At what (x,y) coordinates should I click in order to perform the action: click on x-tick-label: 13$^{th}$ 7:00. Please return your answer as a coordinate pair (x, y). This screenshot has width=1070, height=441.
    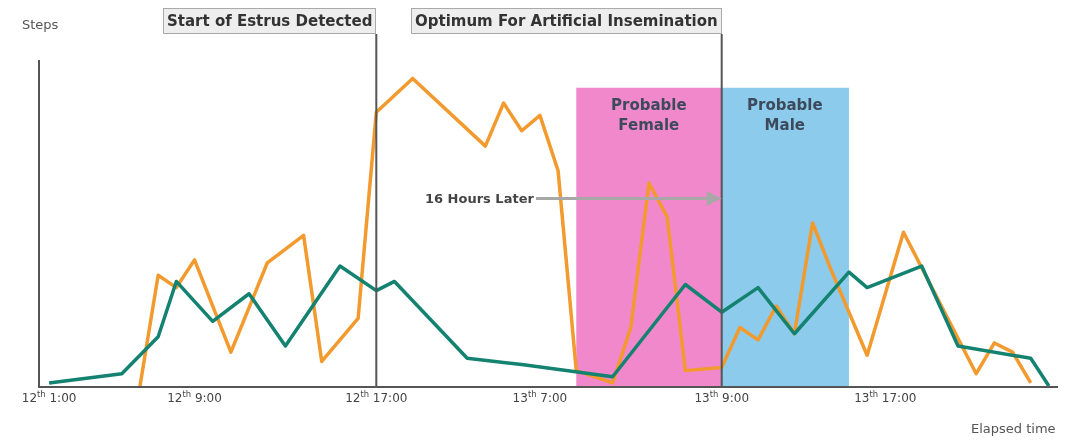
    Looking at the image, I should click on (540, 397).